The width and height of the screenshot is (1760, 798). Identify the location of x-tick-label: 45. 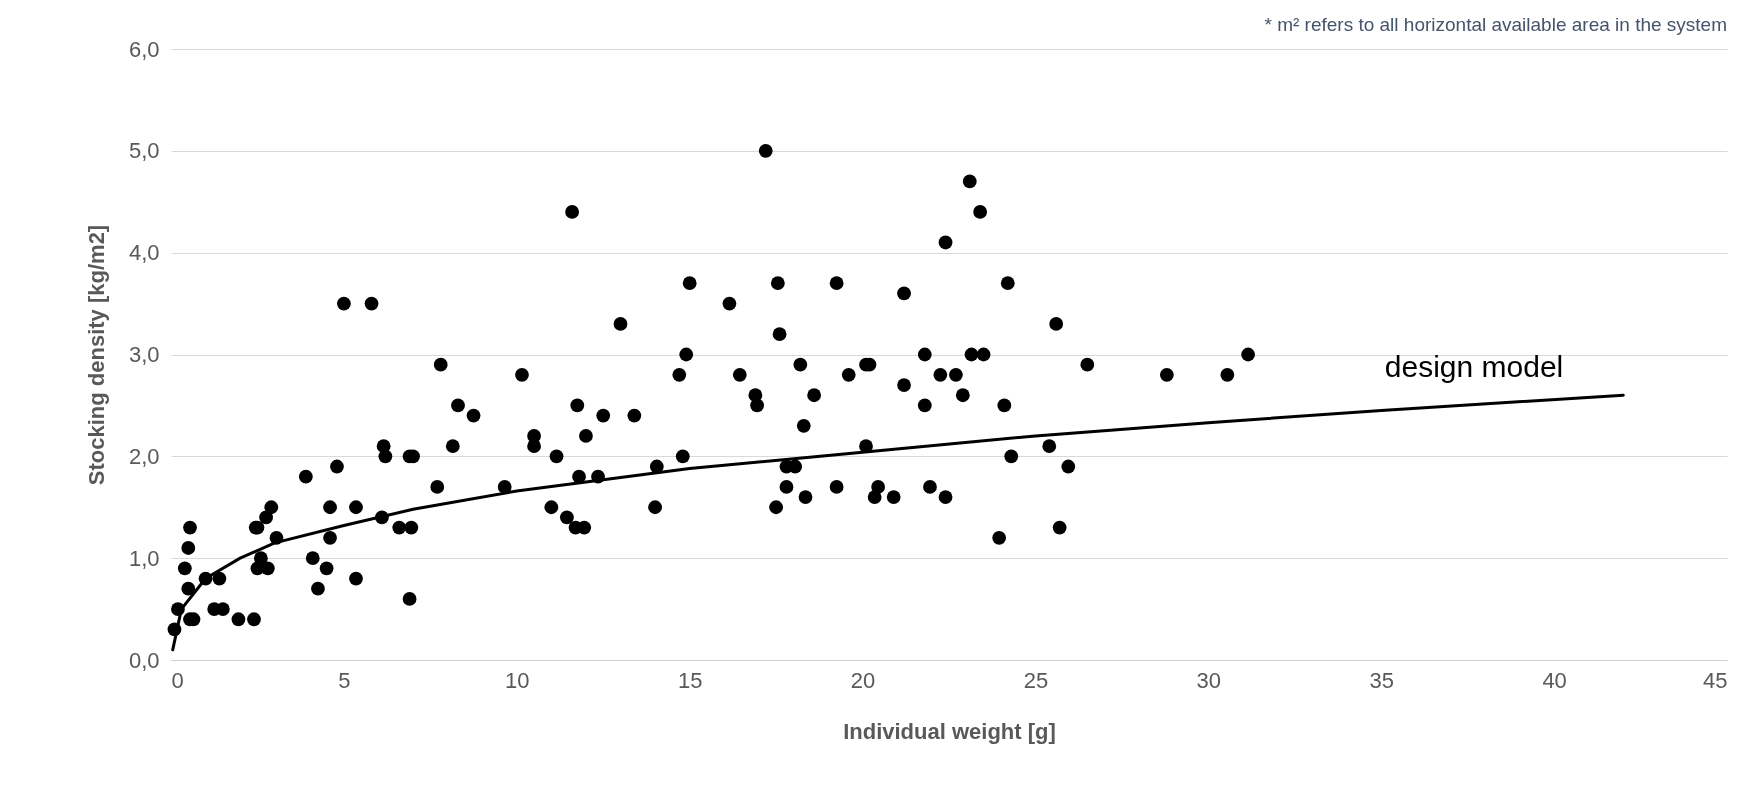
(1715, 680).